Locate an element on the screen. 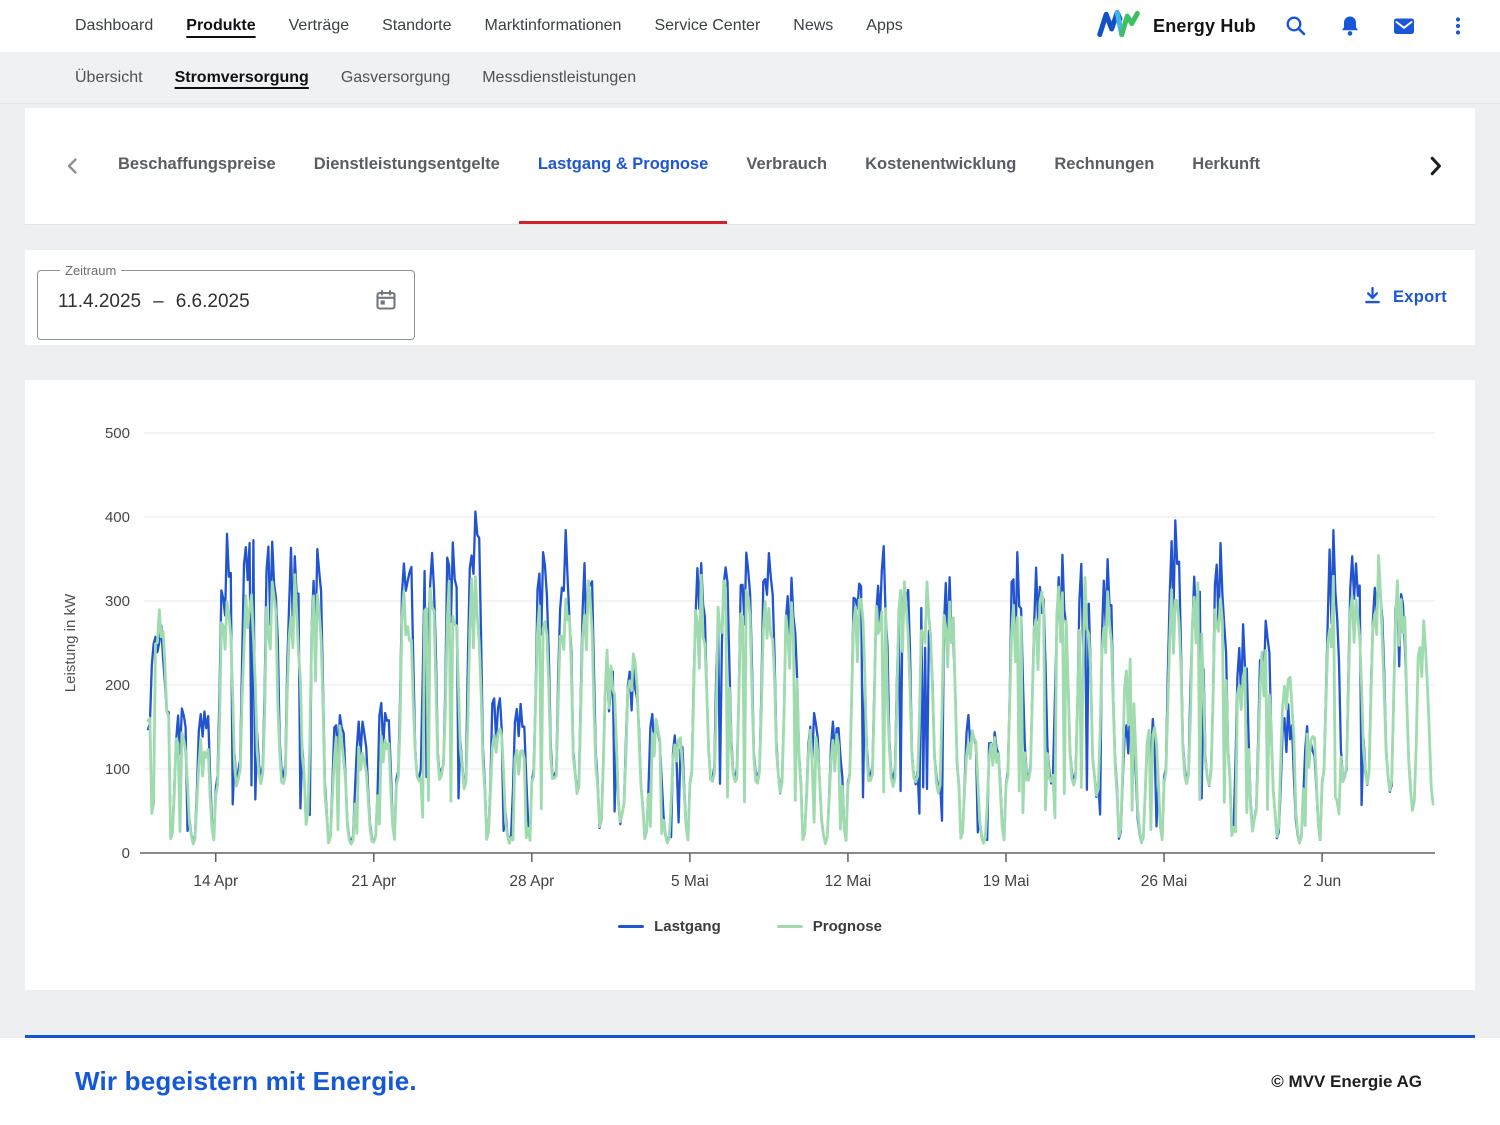 This screenshot has height=1125, width=1500. tab-dienstleistungsentgelte: Dienstleistungsentgelte is located at coordinates (406, 164).